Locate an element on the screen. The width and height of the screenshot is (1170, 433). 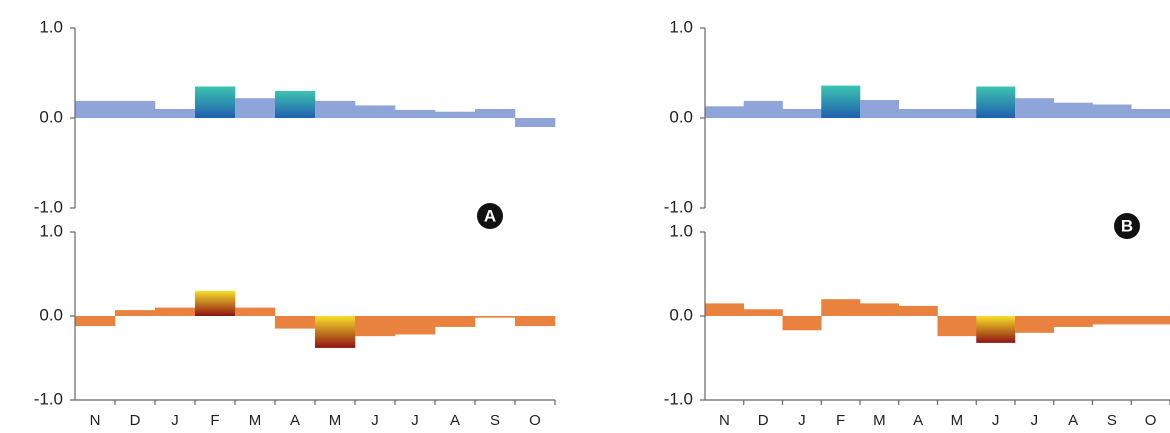
panel-label: A is located at coordinates (490, 215).